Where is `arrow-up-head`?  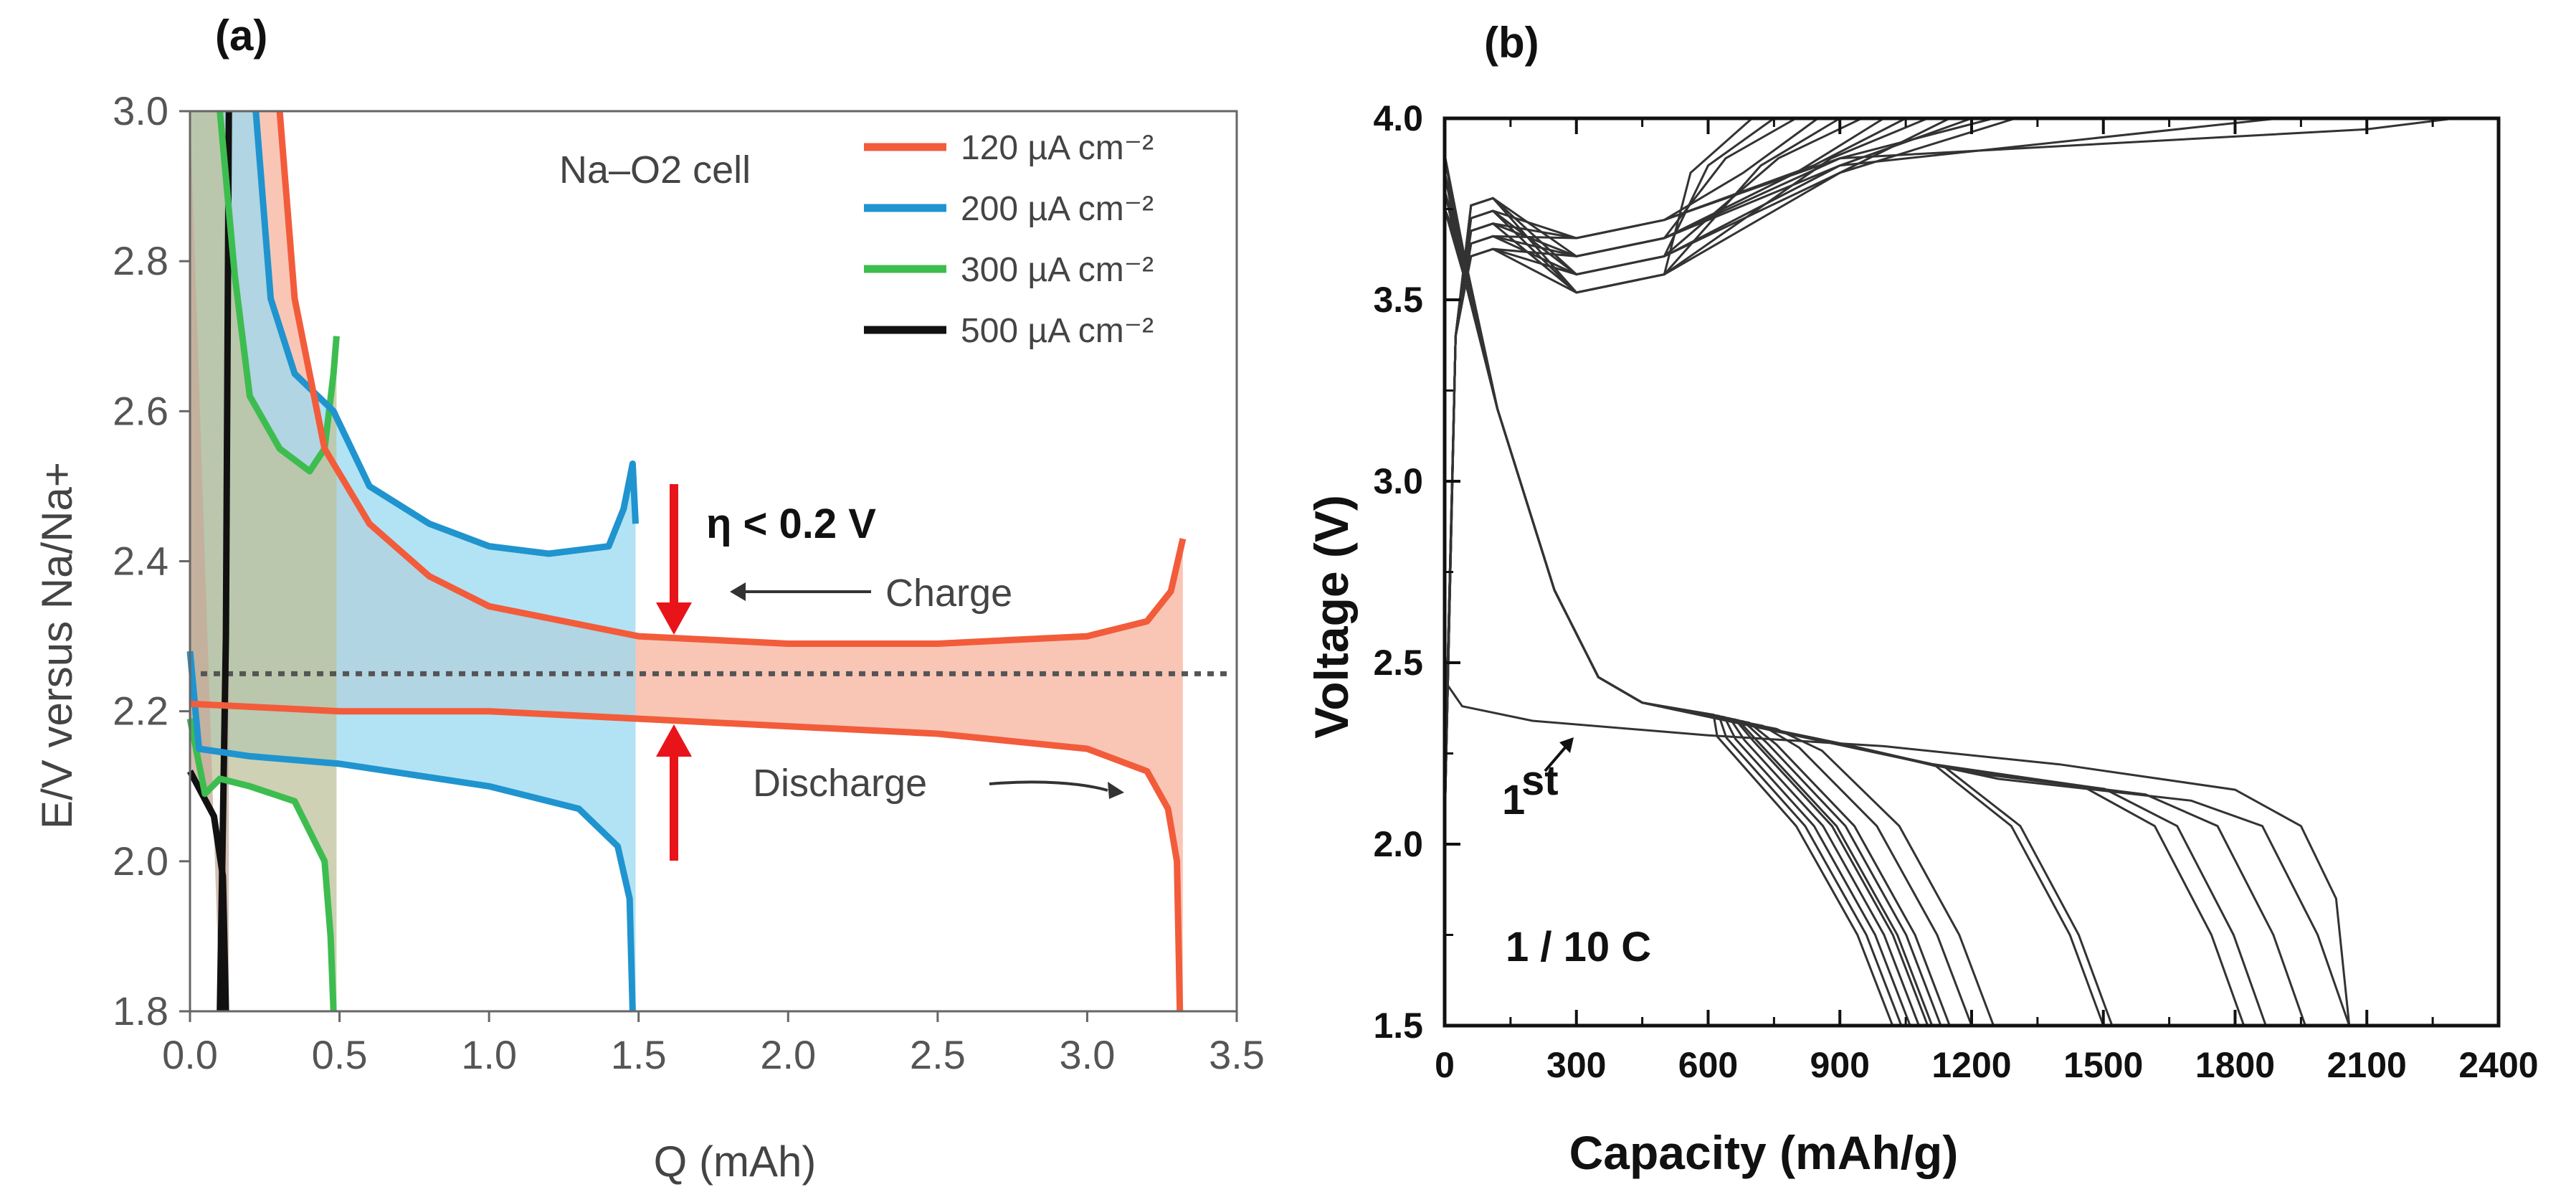 arrow-up-head is located at coordinates (674, 740).